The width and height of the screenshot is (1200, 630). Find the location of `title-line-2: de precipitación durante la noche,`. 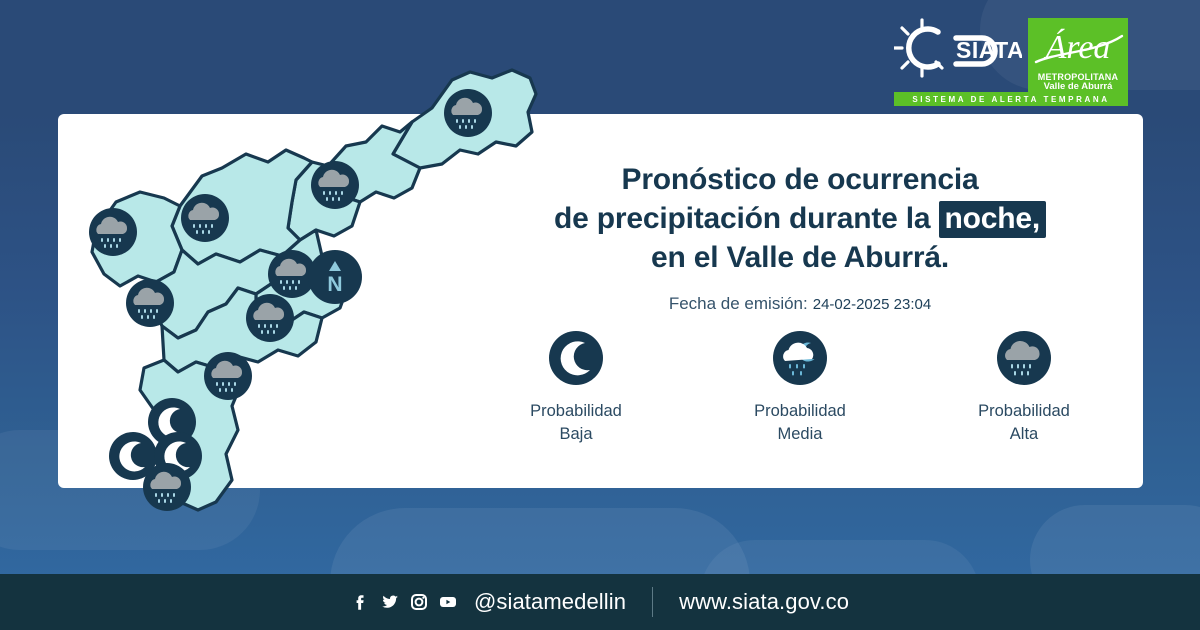

title-line-2: de precipitación durante la noche, is located at coordinates (800, 218).